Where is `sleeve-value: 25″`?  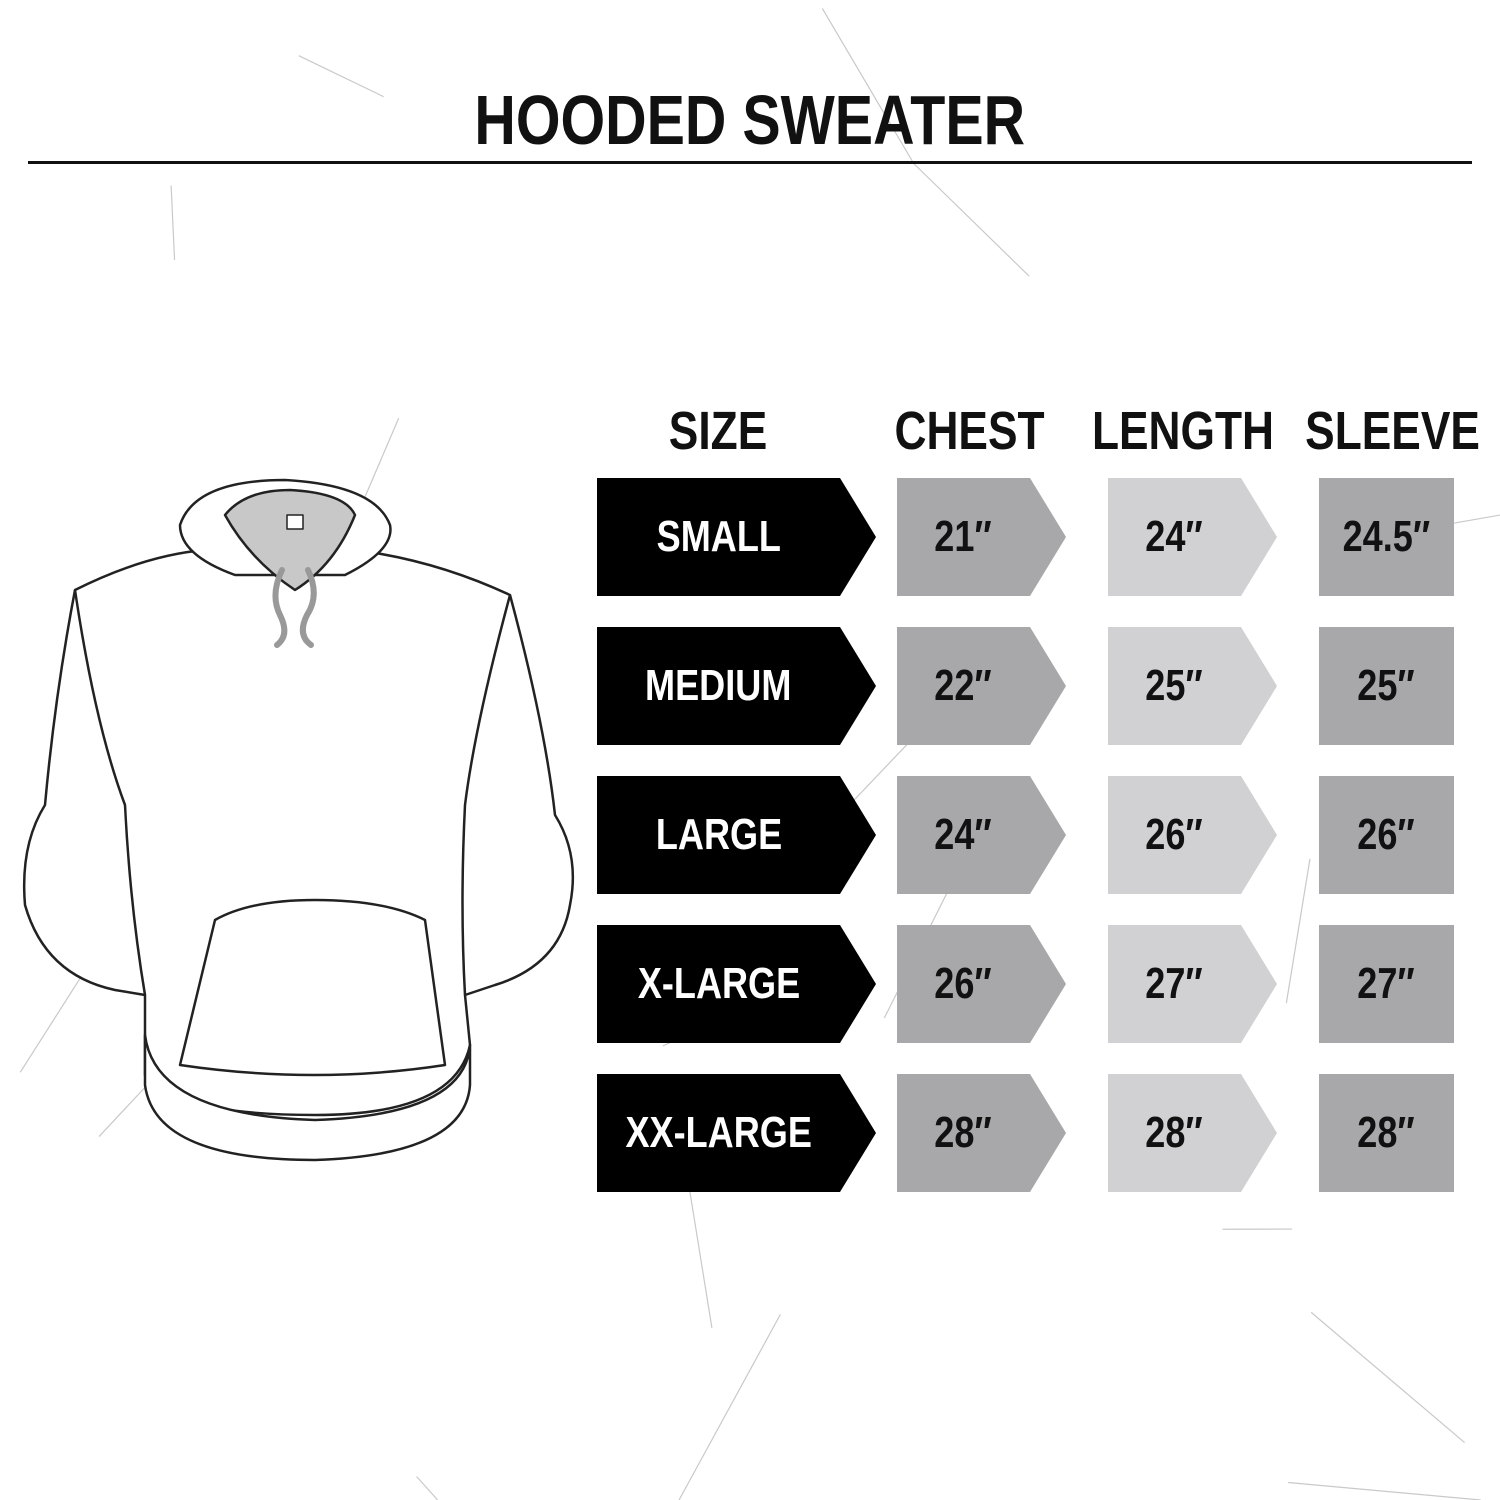 sleeve-value: 25″ is located at coordinates (1386, 685).